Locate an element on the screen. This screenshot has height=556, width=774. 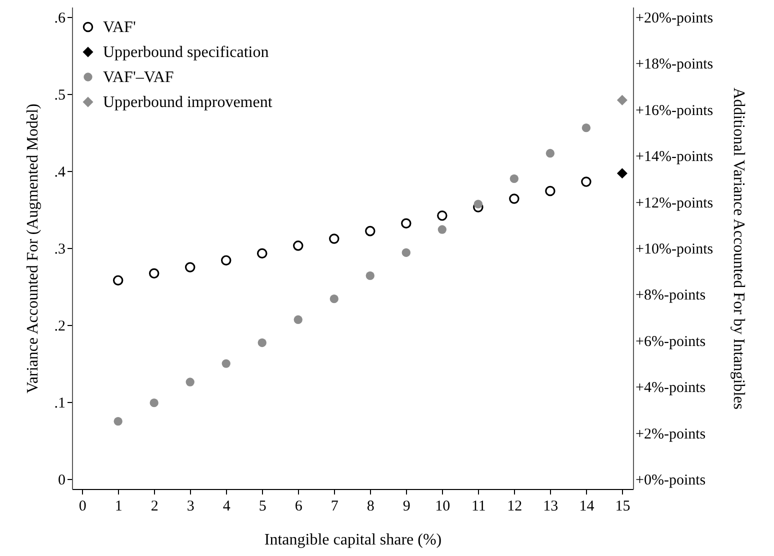
y2-tick-label: +14%-points is located at coordinates (675, 157).